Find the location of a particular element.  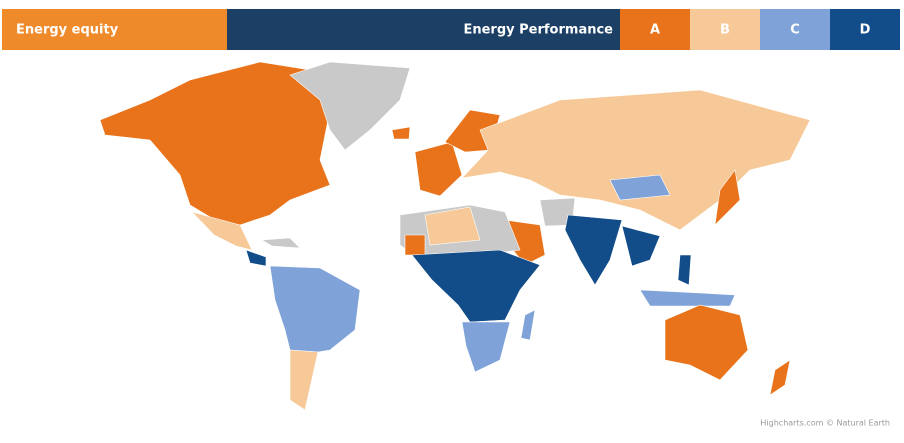

title: Energy equity is located at coordinates (67, 30).